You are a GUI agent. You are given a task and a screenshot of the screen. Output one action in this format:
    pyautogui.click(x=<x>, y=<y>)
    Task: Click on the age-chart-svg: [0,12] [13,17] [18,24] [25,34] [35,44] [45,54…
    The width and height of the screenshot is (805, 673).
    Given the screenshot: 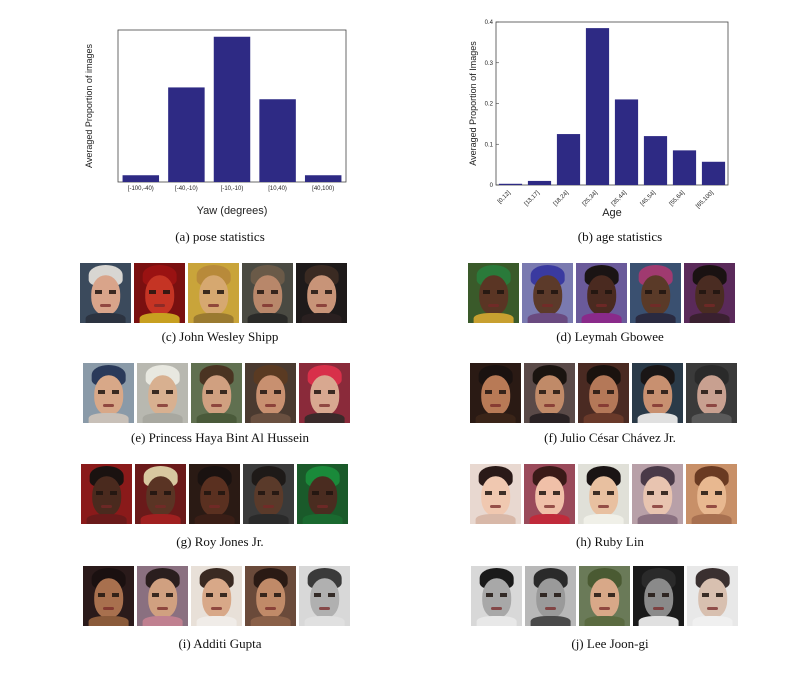 What is the action you would take?
    pyautogui.click(x=598, y=119)
    